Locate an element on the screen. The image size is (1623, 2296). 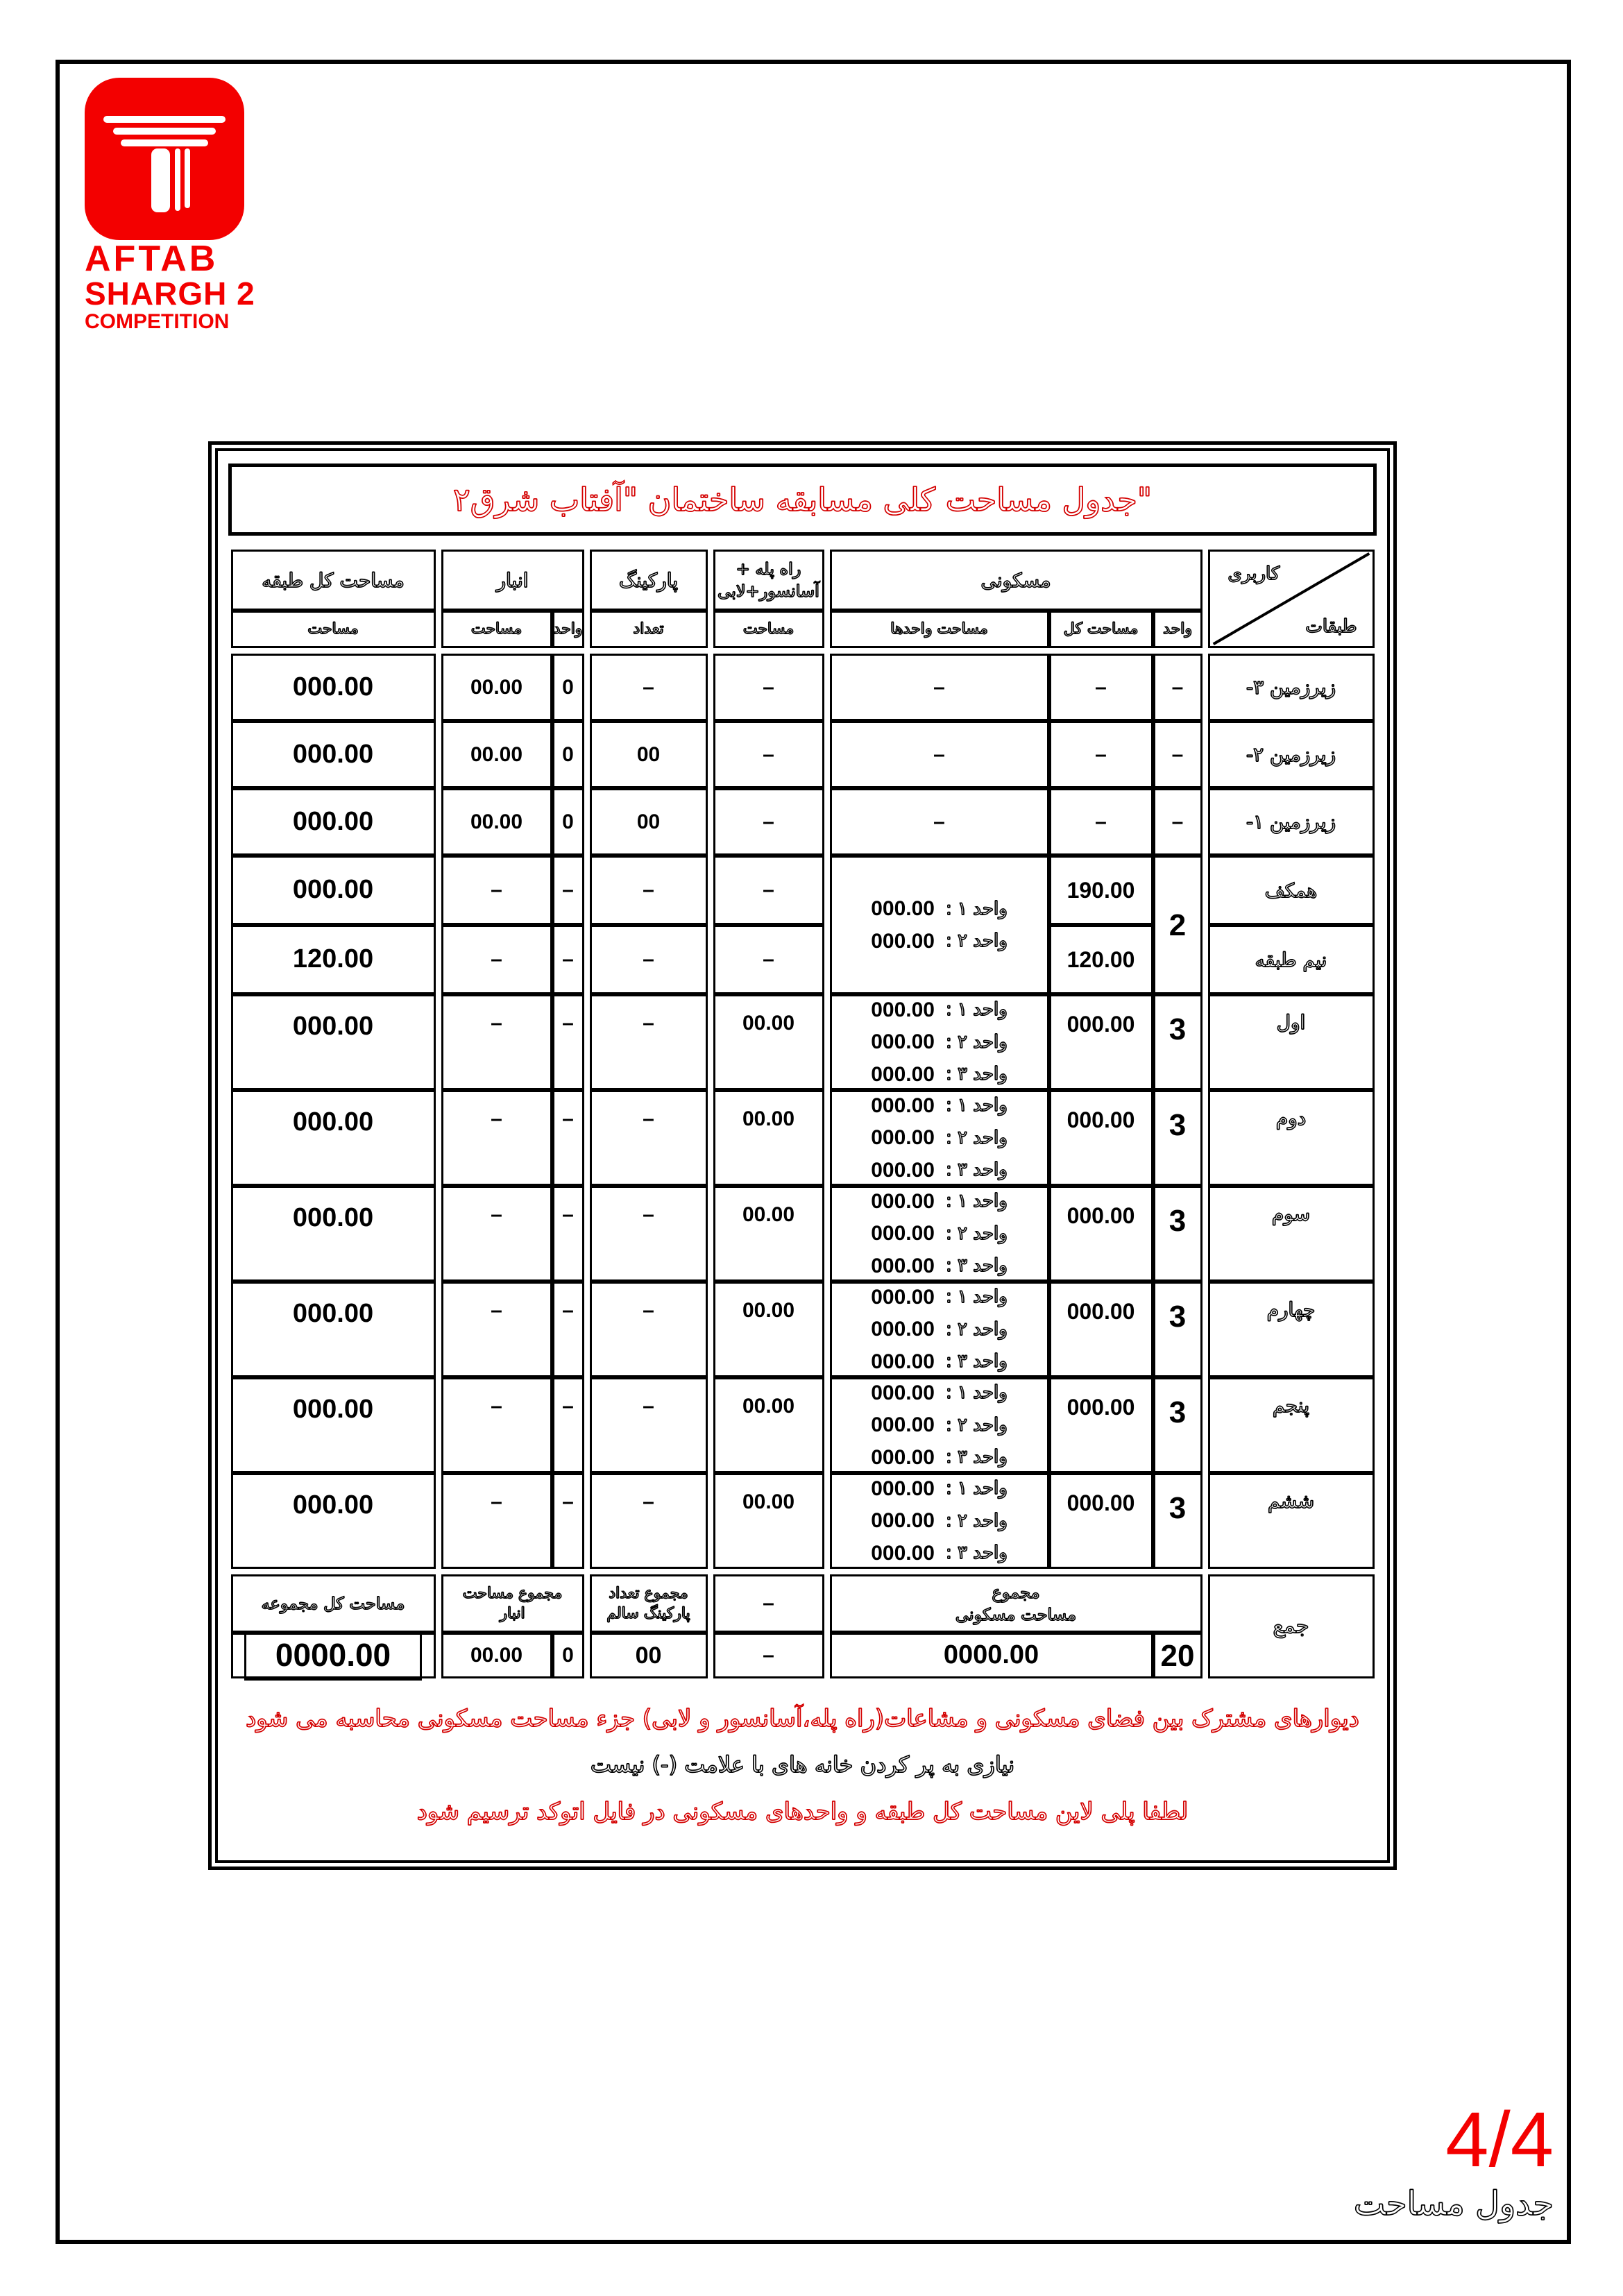
header-usage-floors-cell: کاربری طبقات is located at coordinates (1291, 599).